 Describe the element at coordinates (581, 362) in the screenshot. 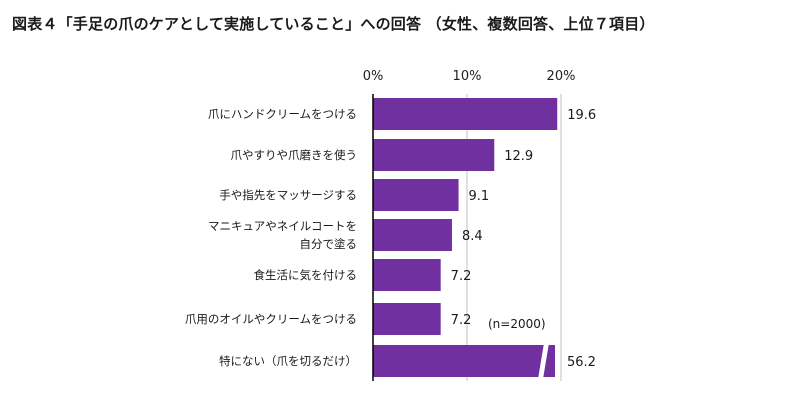

I see `data-label: 56.2` at that location.